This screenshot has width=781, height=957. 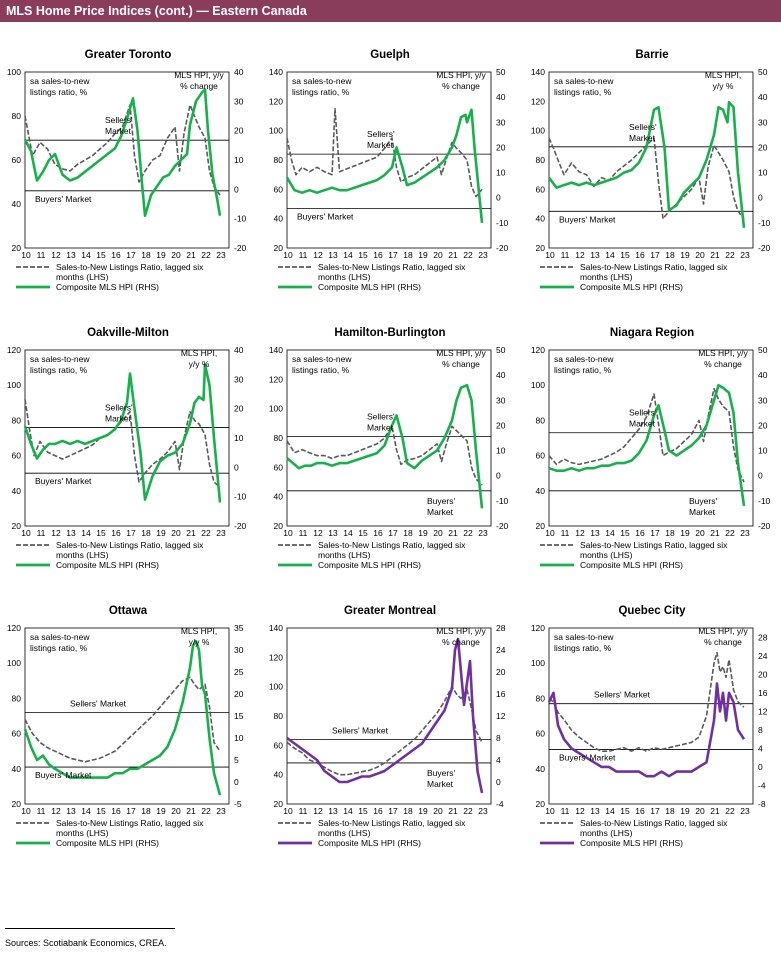 I want to click on x-tick-label: 20, so click(x=438, y=811).